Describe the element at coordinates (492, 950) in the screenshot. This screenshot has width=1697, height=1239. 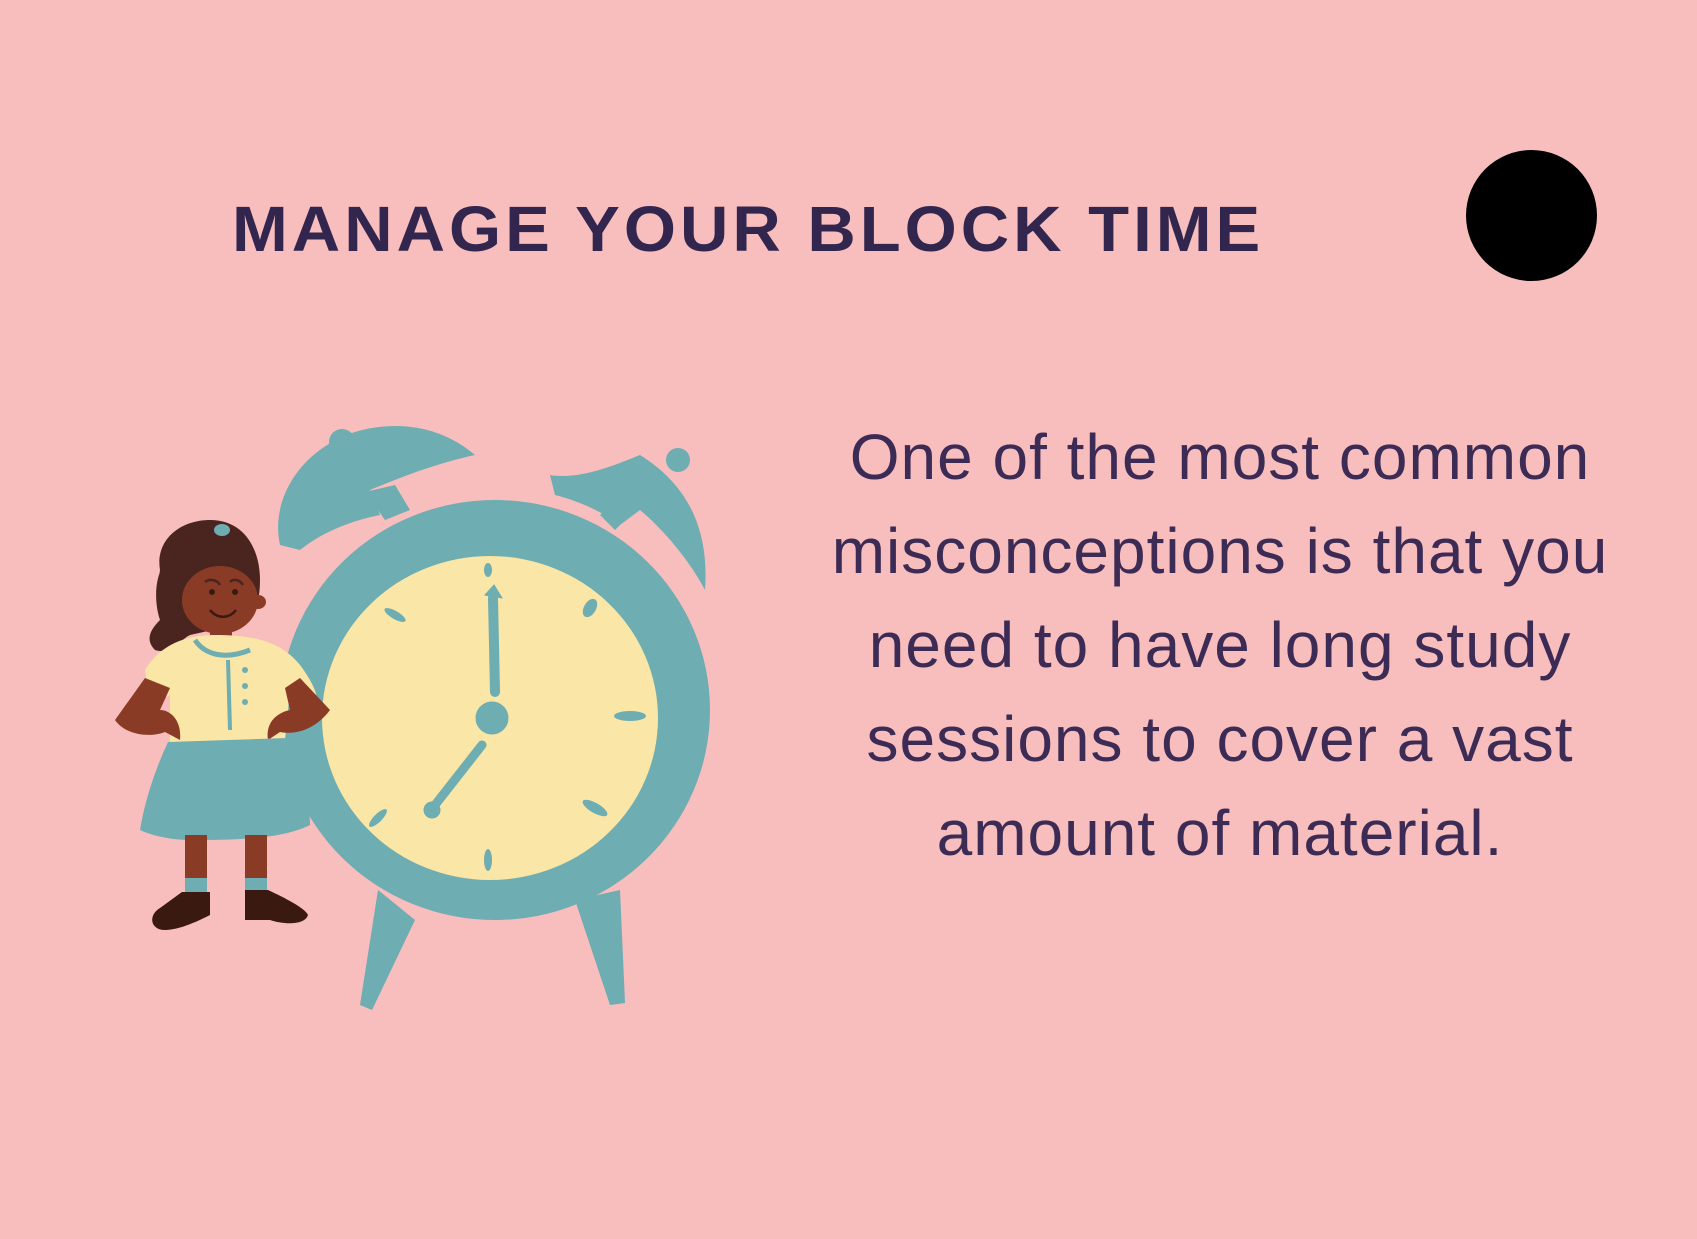
I see `clock-legs` at that location.